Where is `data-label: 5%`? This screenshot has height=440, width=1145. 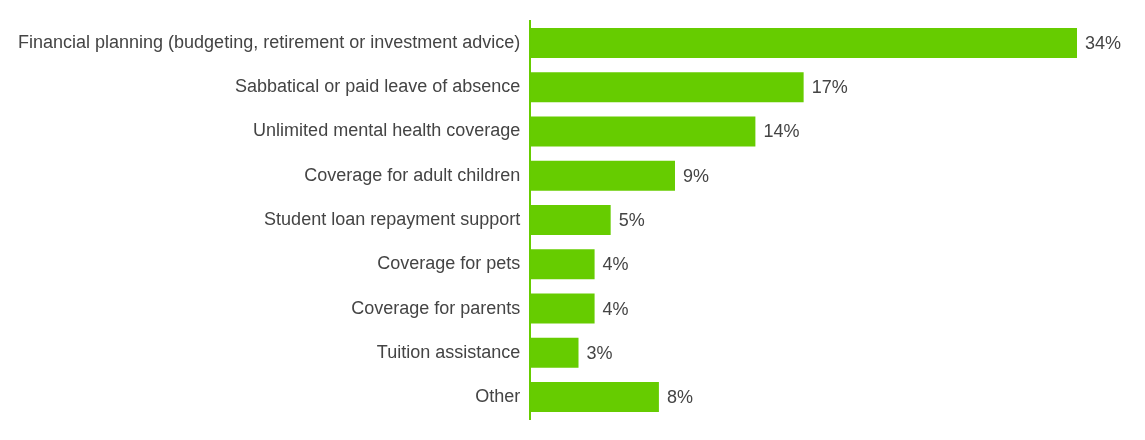
data-label: 5% is located at coordinates (631, 219).